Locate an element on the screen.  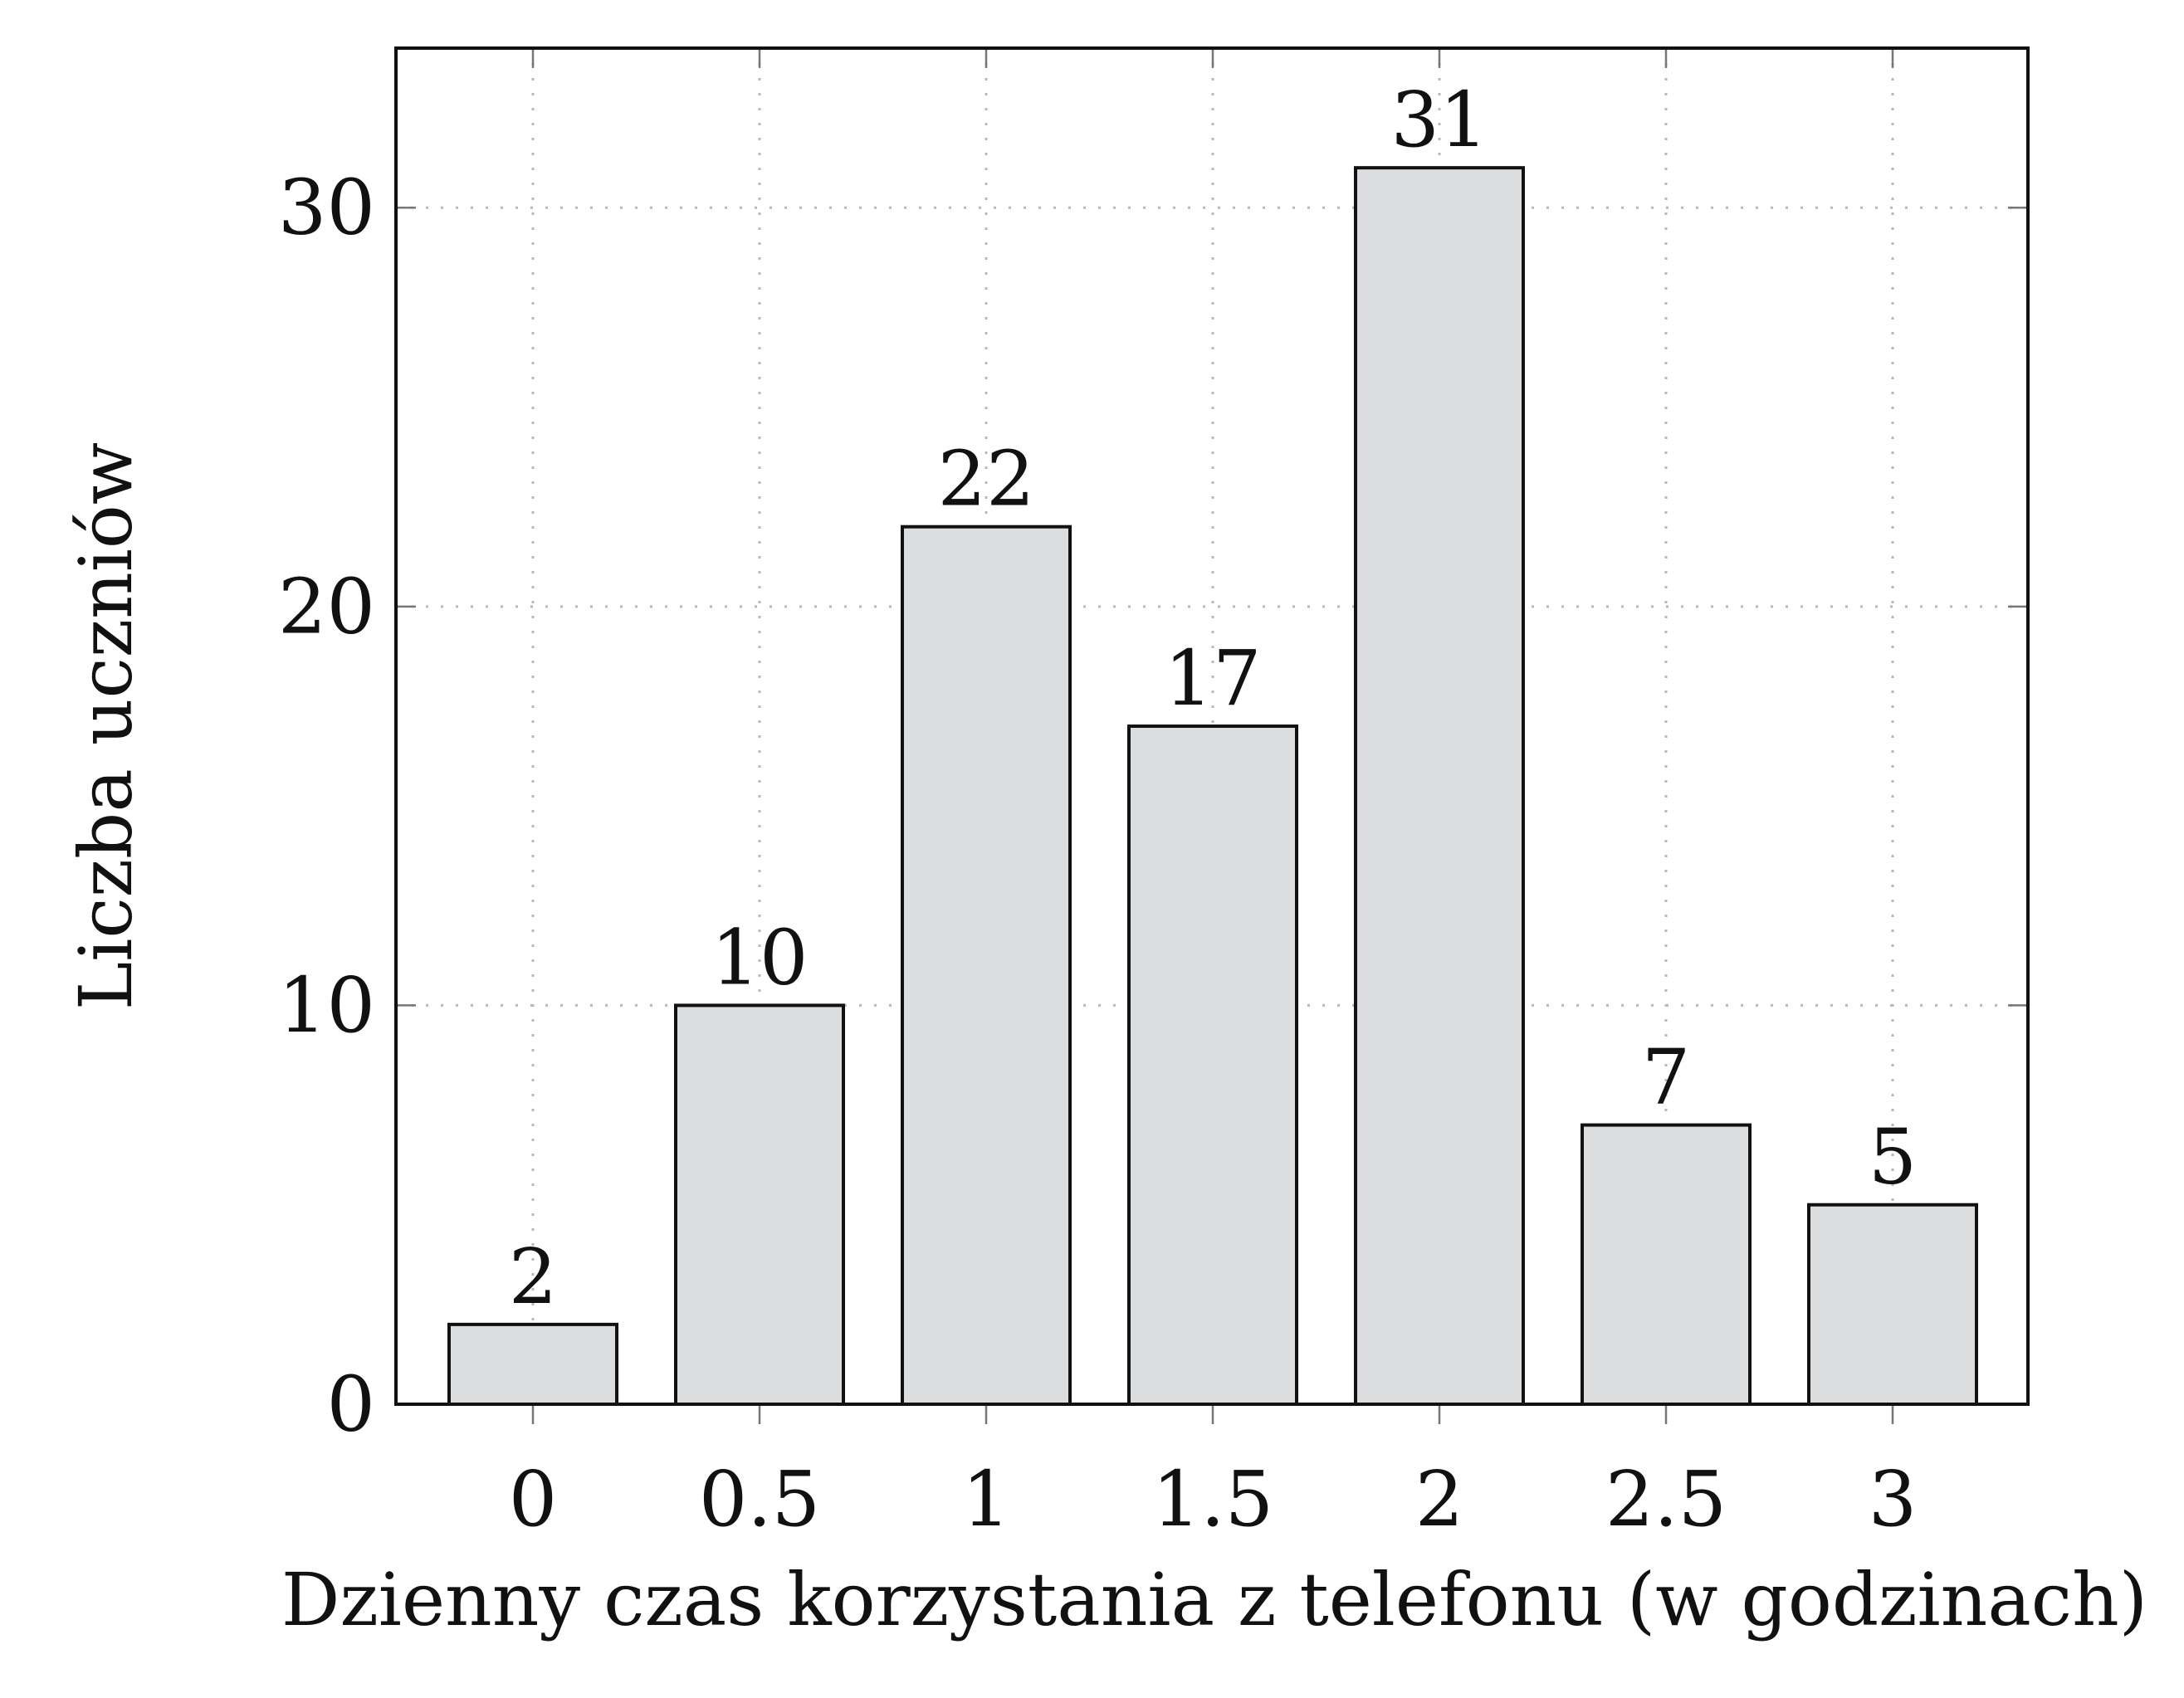
x-tick-label: 1.5 is located at coordinates (1212, 1499).